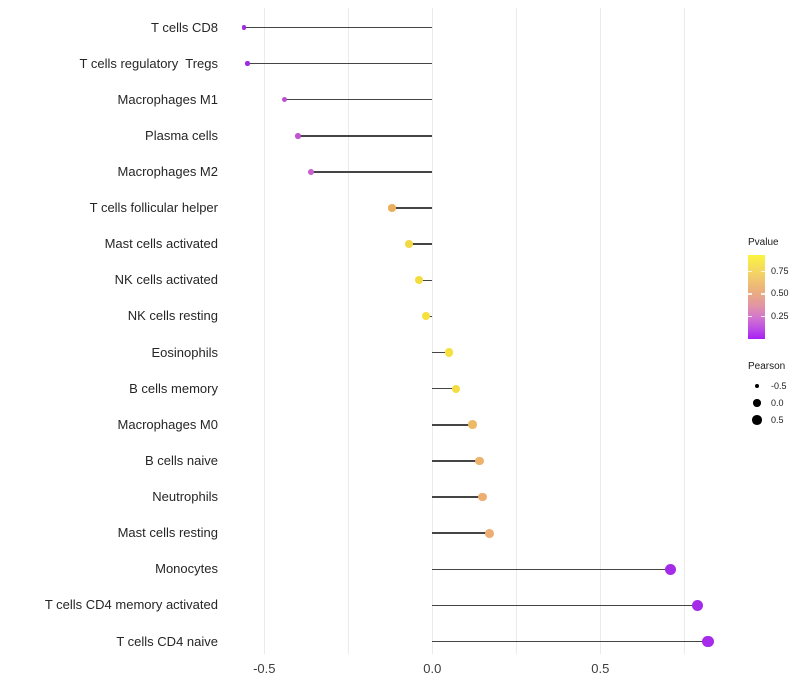  What do you see at coordinates (167, 641) in the screenshot?
I see `category-label: T cells CD4 naive` at bounding box center [167, 641].